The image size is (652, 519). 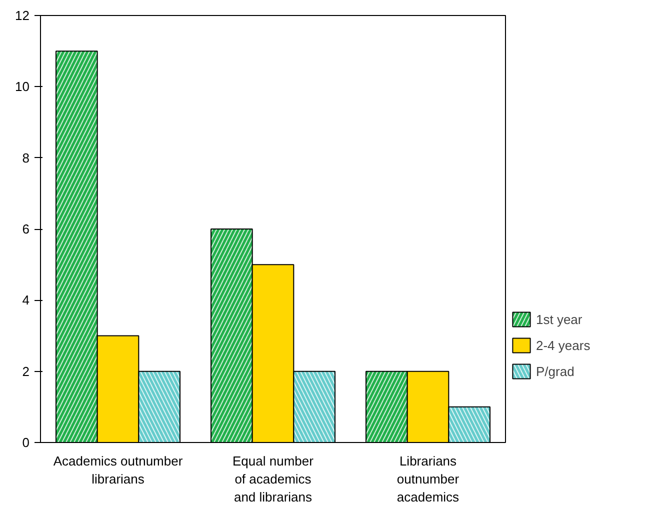 I want to click on x-tick-label: Librarians outnumber academics, so click(x=428, y=479).